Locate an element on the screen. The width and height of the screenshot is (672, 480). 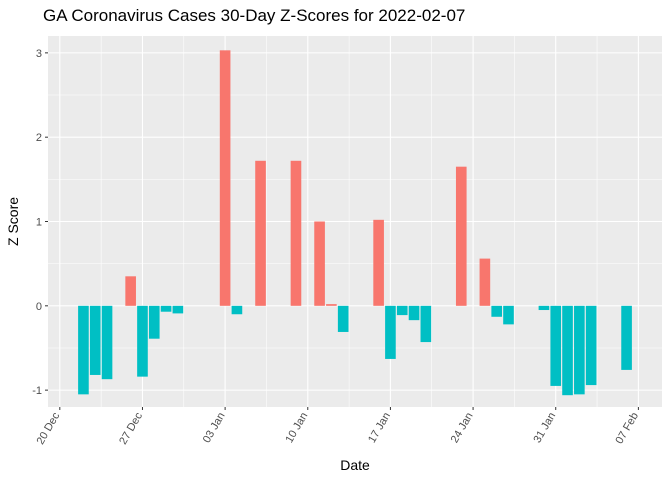
y-tick-label: 1 is located at coordinates (39, 223).